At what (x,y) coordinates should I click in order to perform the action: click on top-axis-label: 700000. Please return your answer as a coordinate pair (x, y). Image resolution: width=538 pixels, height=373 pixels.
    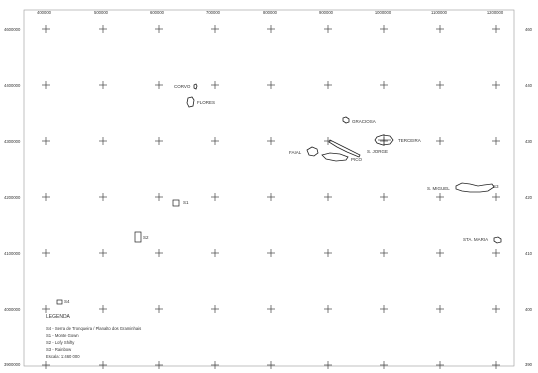
    Looking at the image, I should click on (213, 12).